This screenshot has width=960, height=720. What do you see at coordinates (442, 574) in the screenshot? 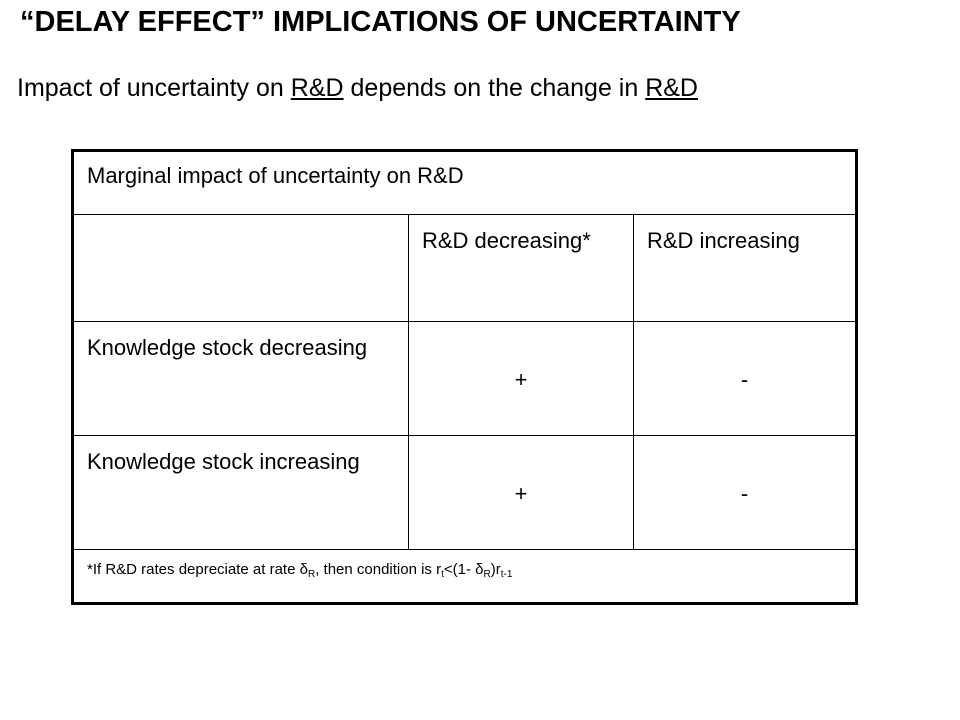
I see `footnote-subscript: t` at bounding box center [442, 574].